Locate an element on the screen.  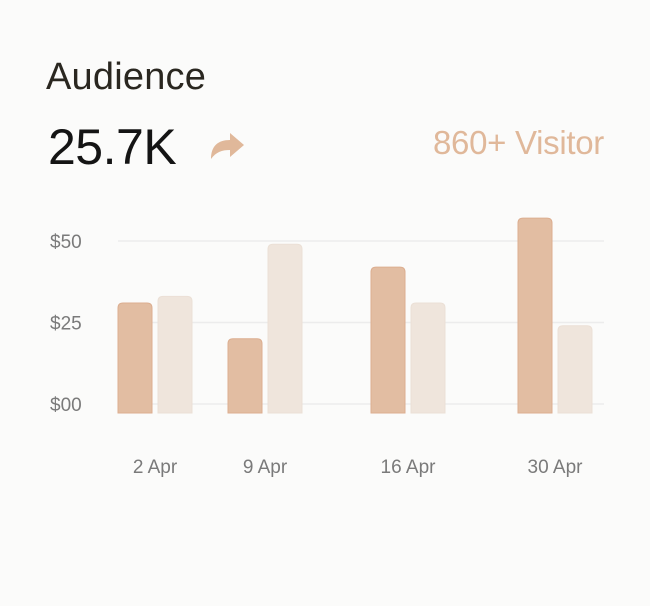
card-title: Audience is located at coordinates (126, 77).